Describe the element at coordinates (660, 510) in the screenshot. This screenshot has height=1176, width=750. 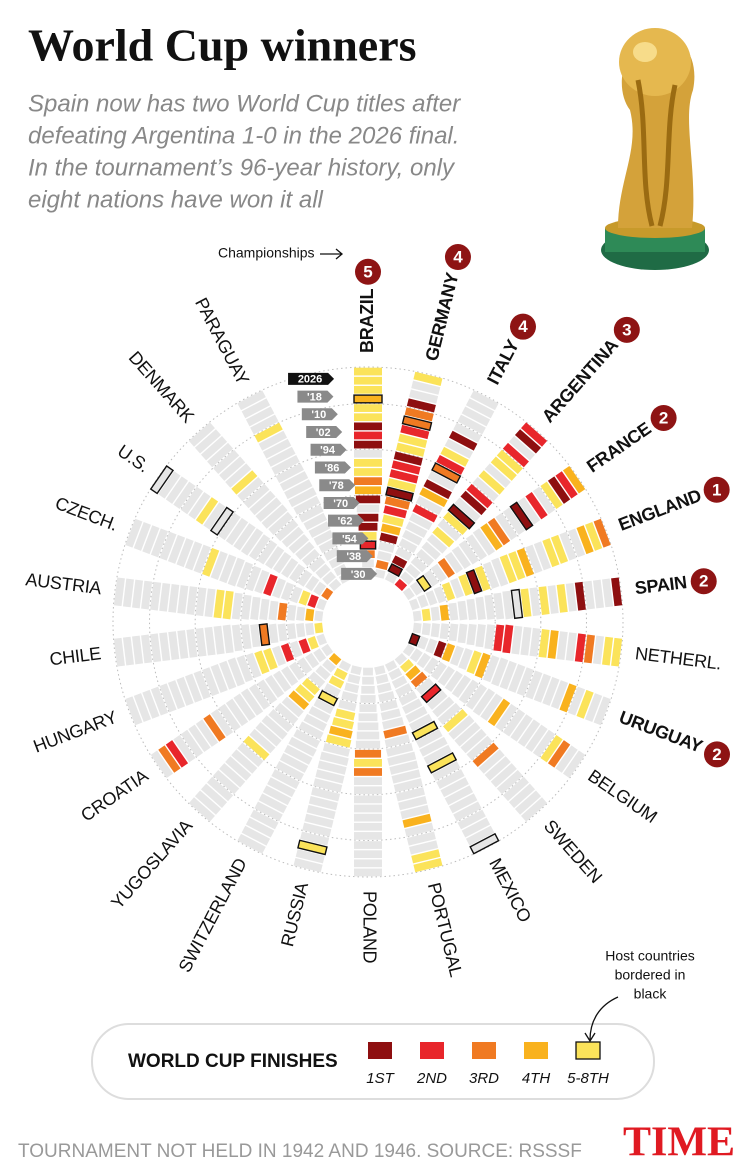
I see `country-label: ENGLAND` at that location.